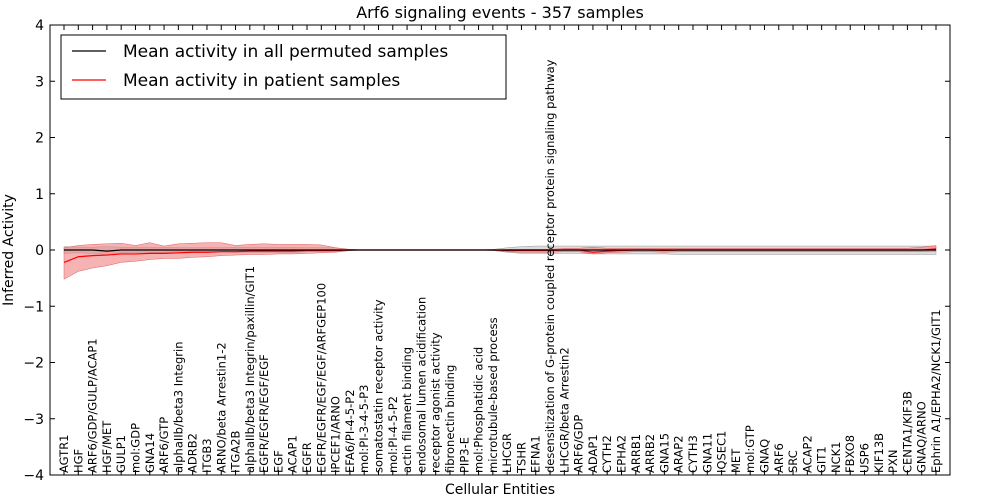  I want to click on legend-label-permuted: Mean activity in all permuted samples, so click(285, 52).